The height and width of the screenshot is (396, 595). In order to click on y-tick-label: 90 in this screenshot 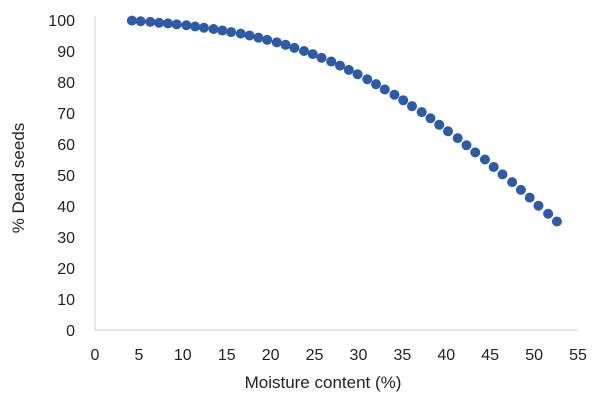, I will do `click(66, 52)`.